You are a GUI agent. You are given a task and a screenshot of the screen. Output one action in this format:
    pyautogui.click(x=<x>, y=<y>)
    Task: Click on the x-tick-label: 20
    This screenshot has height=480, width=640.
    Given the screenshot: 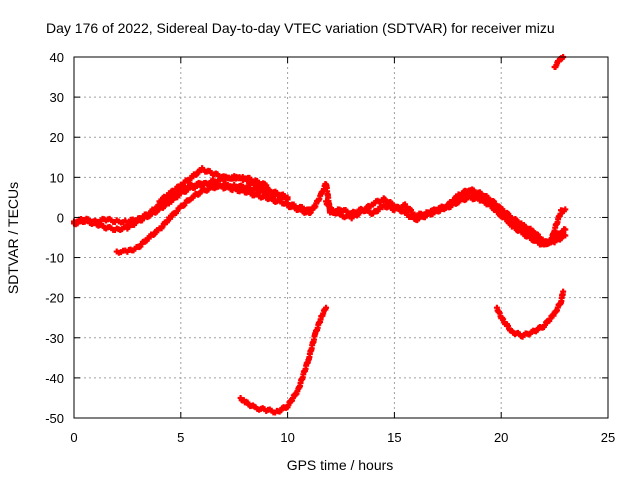 What is the action you would take?
    pyautogui.click(x=501, y=437)
    